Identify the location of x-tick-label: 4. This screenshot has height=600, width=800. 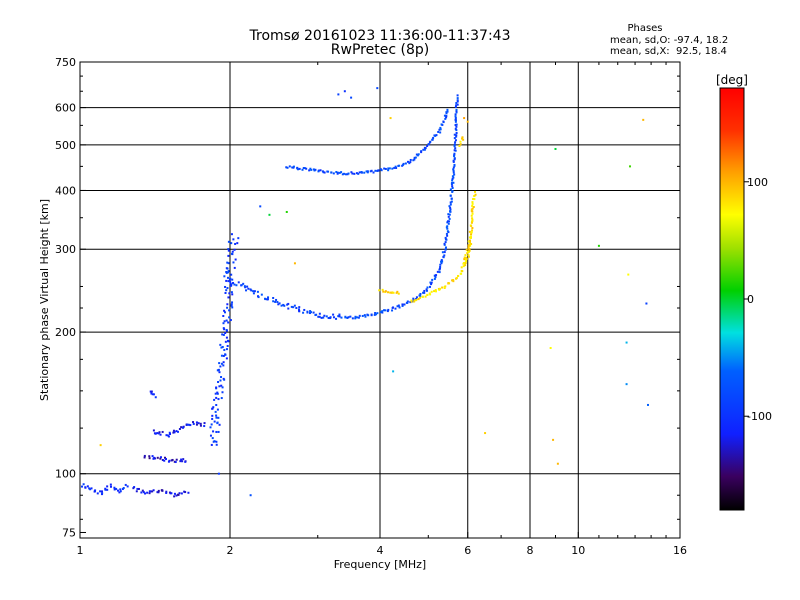
(380, 550).